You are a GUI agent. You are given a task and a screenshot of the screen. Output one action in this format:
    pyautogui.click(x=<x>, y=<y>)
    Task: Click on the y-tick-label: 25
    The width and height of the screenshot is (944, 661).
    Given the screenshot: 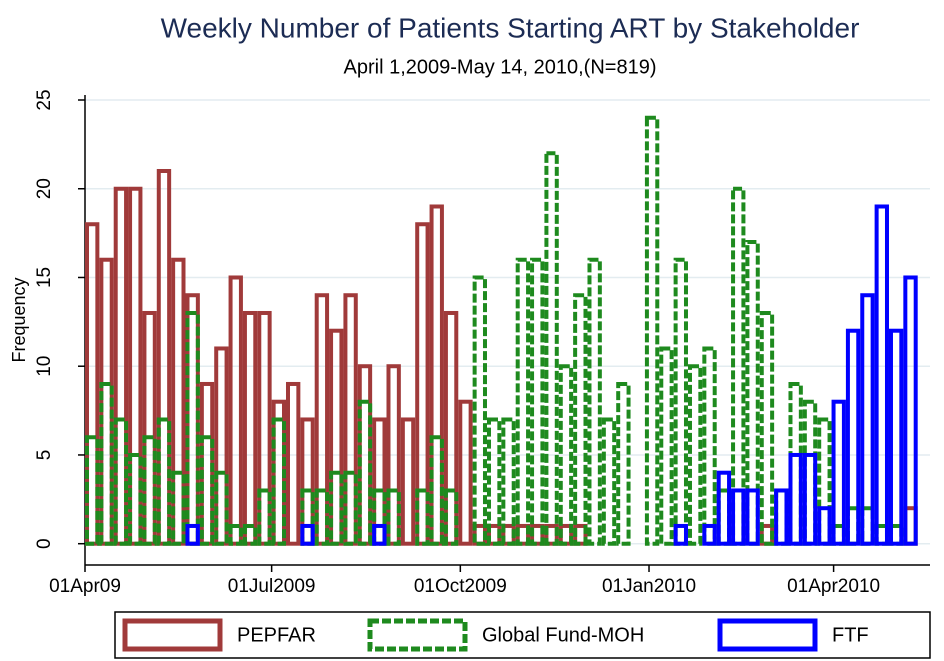 What is the action you would take?
    pyautogui.click(x=44, y=99)
    